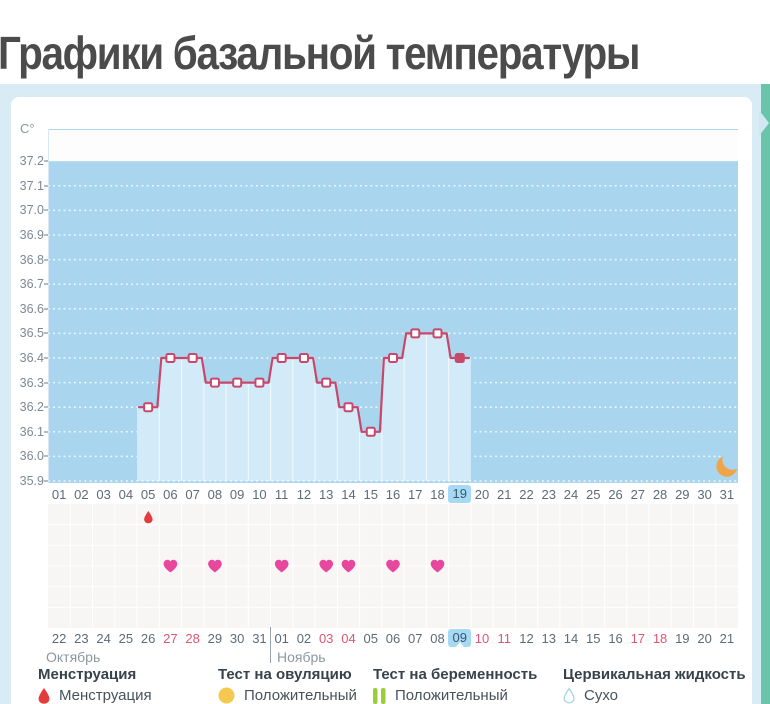 The width and height of the screenshot is (770, 704). What do you see at coordinates (526, 638) in the screenshot?
I see `calendar-day-label: 12` at bounding box center [526, 638].